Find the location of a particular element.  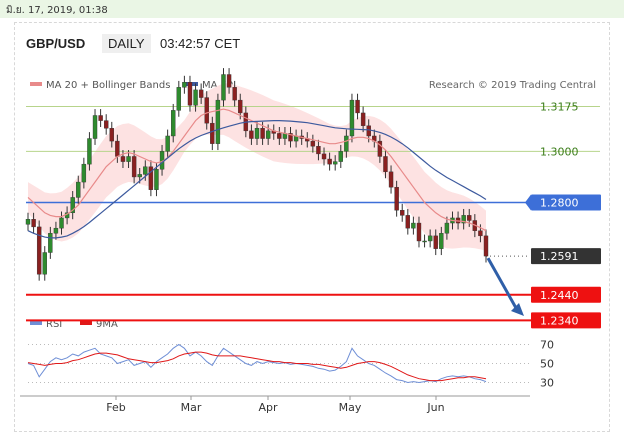

x-label-Mar: Mar is located at coordinates (191, 407).